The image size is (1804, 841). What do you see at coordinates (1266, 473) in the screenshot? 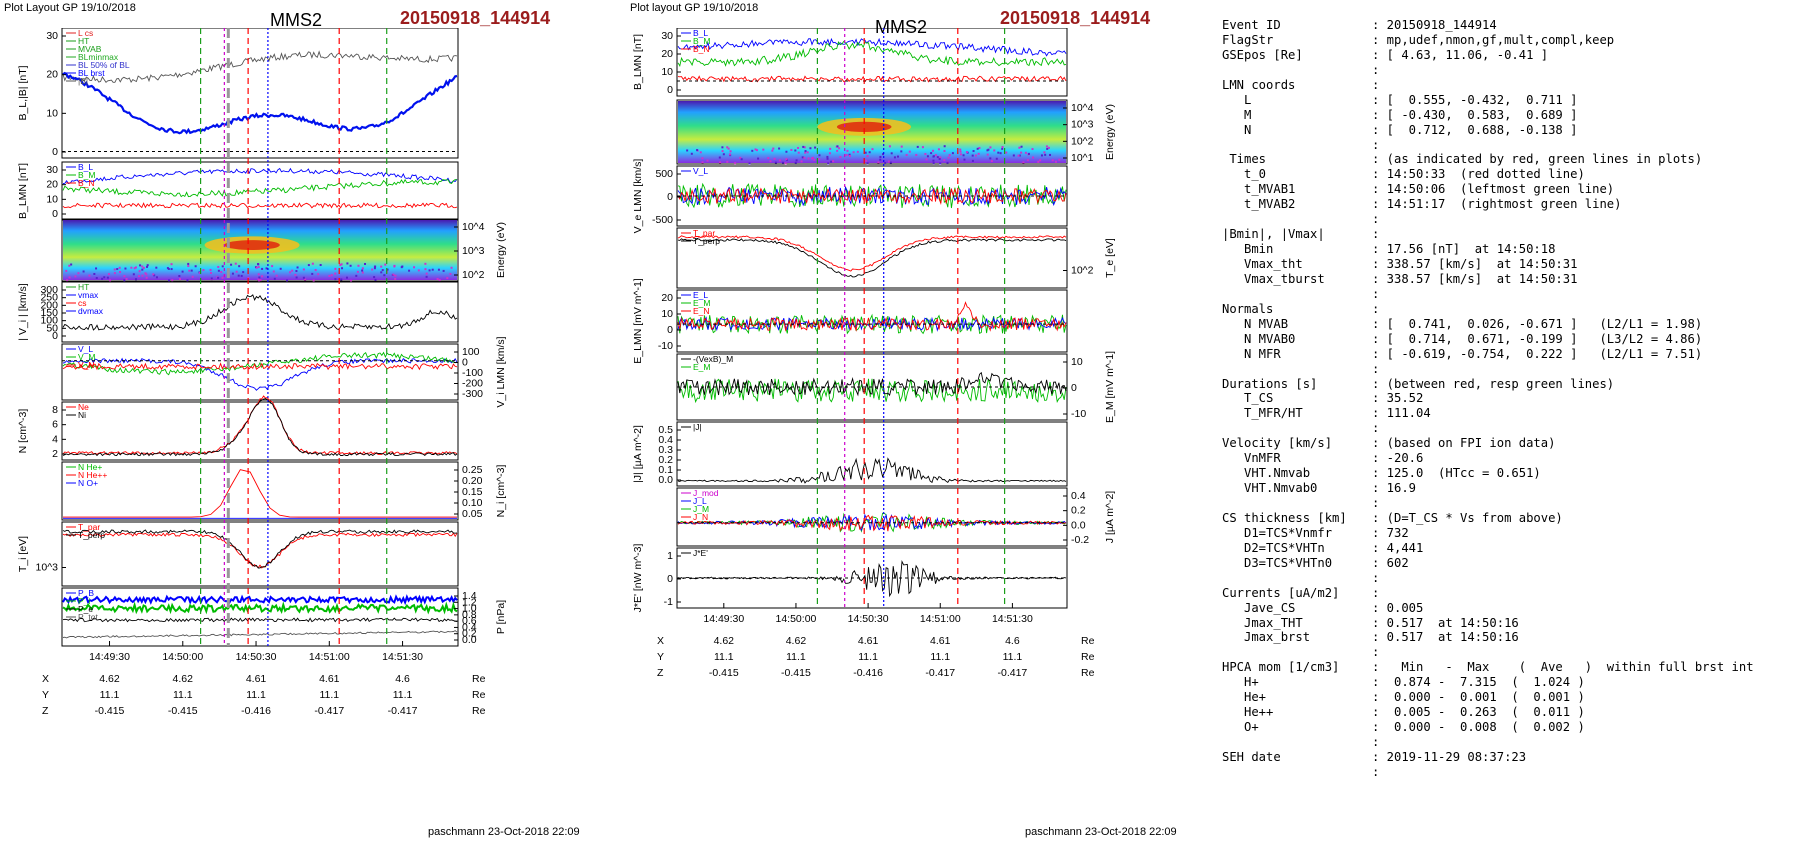
I see `info-key: VHT.Nmvab` at bounding box center [1266, 473].